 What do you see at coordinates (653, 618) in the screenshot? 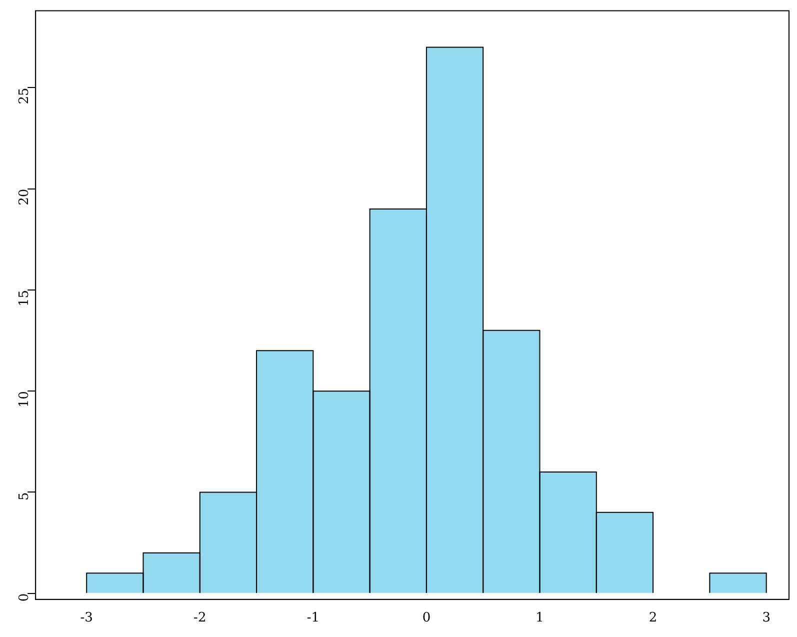
I see `x-tick-label: 2` at bounding box center [653, 618].